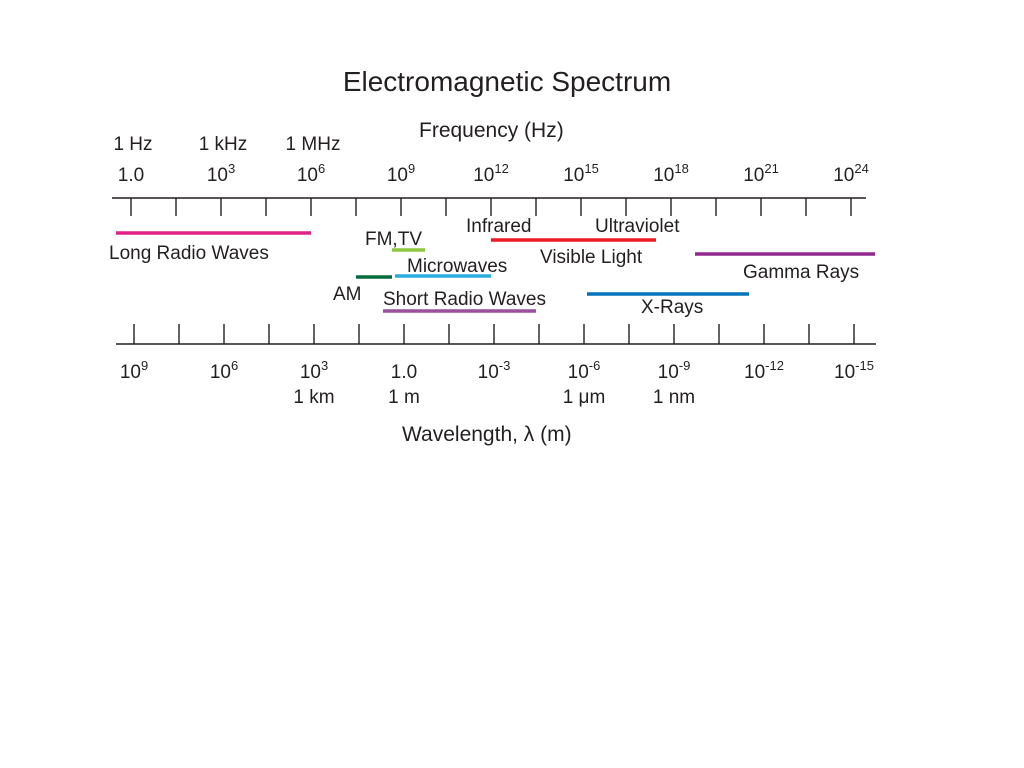 Image resolution: width=1024 pixels, height=768 pixels. What do you see at coordinates (223, 144) in the screenshot?
I see `frequency-unit-label: 1 kHz` at bounding box center [223, 144].